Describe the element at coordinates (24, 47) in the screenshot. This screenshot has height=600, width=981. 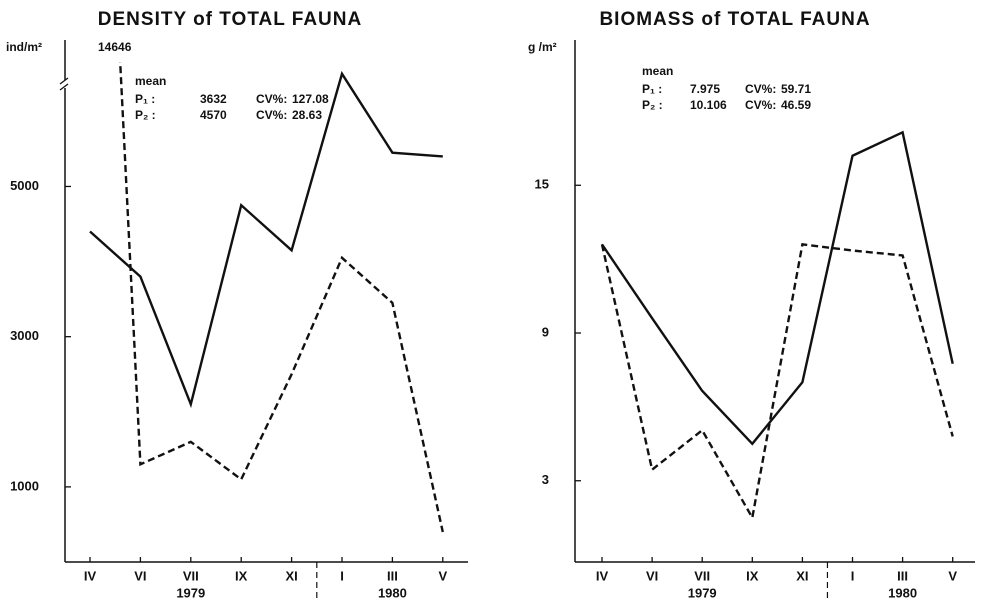
I see `y-axis-label: ind/m²` at that location.